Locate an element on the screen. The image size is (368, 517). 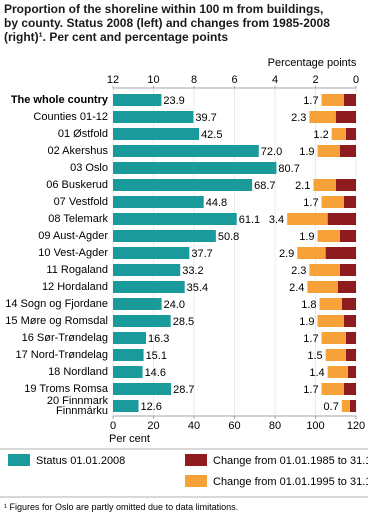
x2-tick-label: 12 is located at coordinates (113, 80).